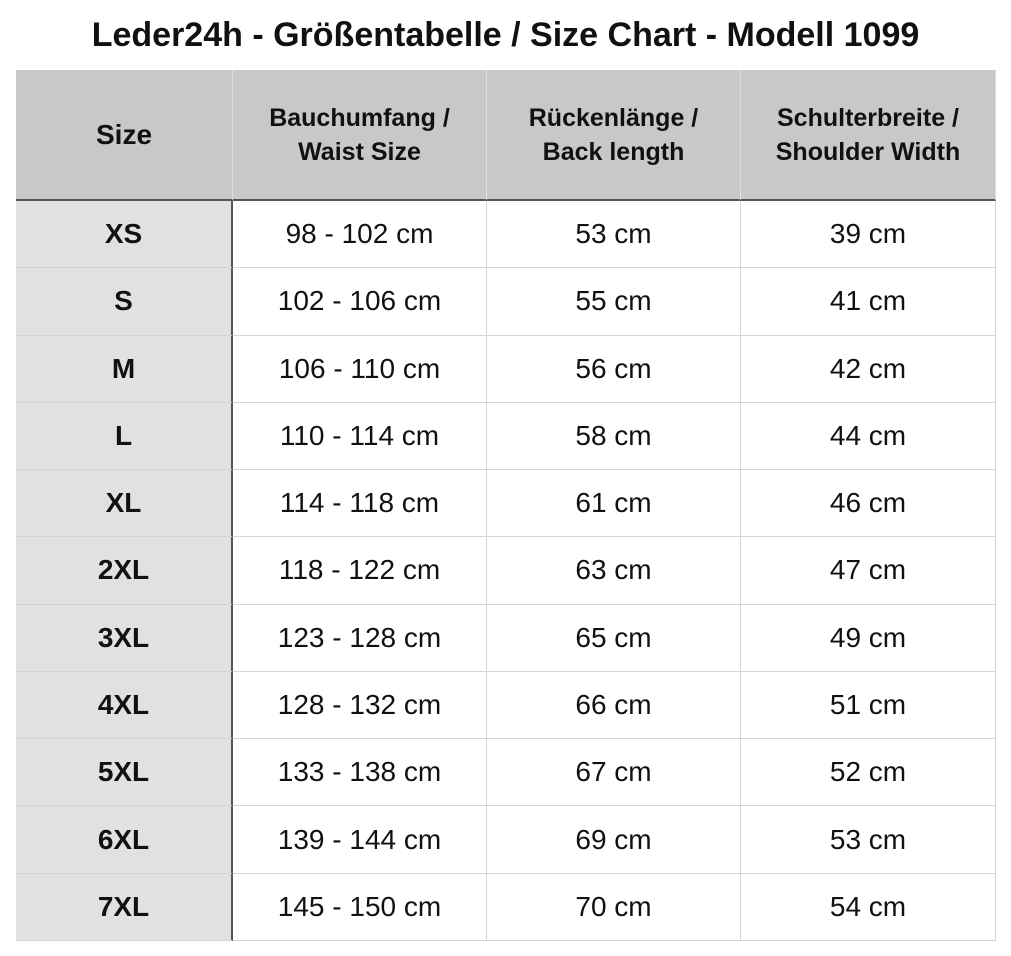 The height and width of the screenshot is (956, 1011). What do you see at coordinates (614, 436) in the screenshot?
I see `value-cell: 58 cm` at bounding box center [614, 436].